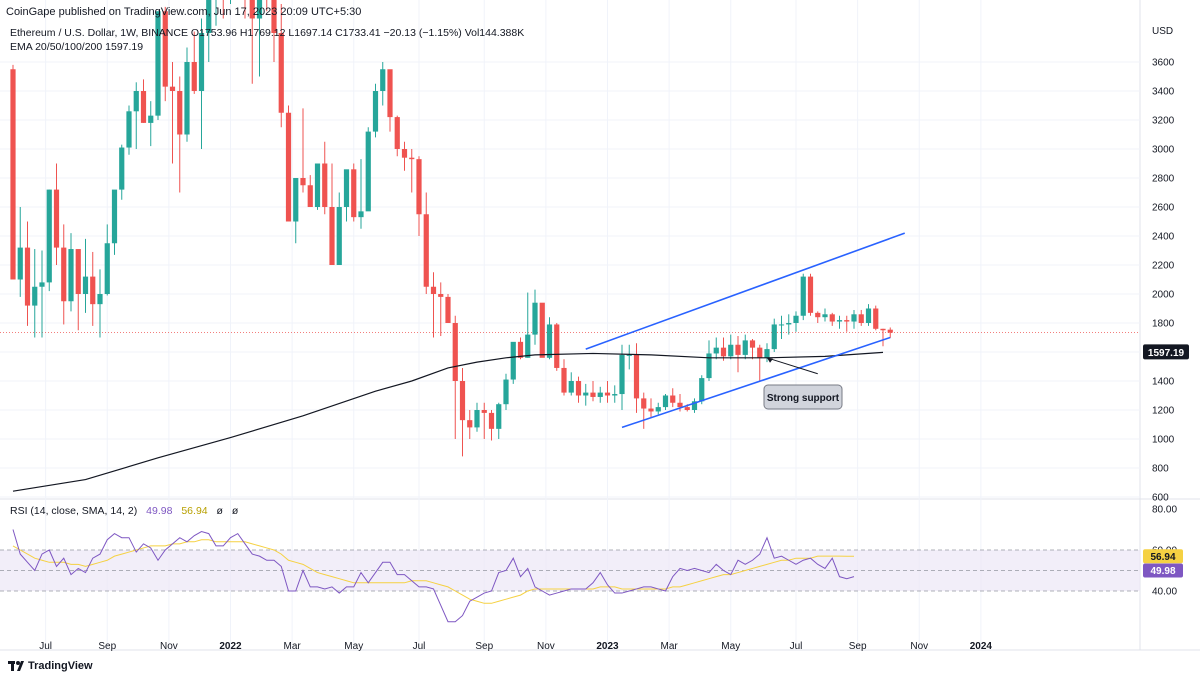 Image resolution: width=1200 pixels, height=681 pixels. I want to click on price-tick-label: 1800, so click(1163, 324).